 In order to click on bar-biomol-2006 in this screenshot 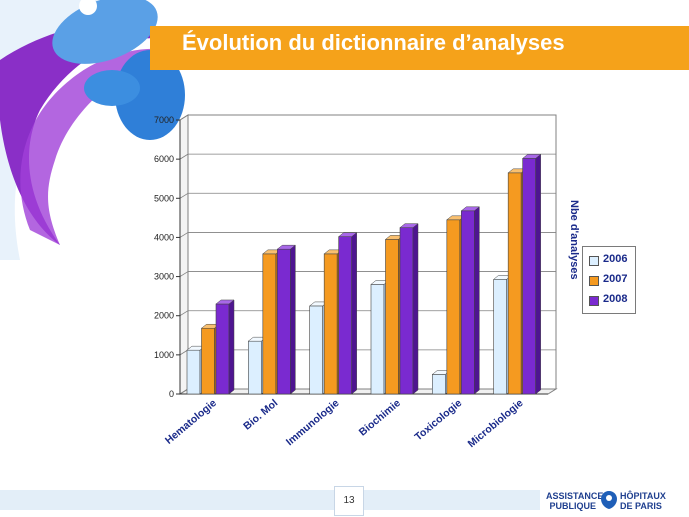, I will do `click(255, 367)`.